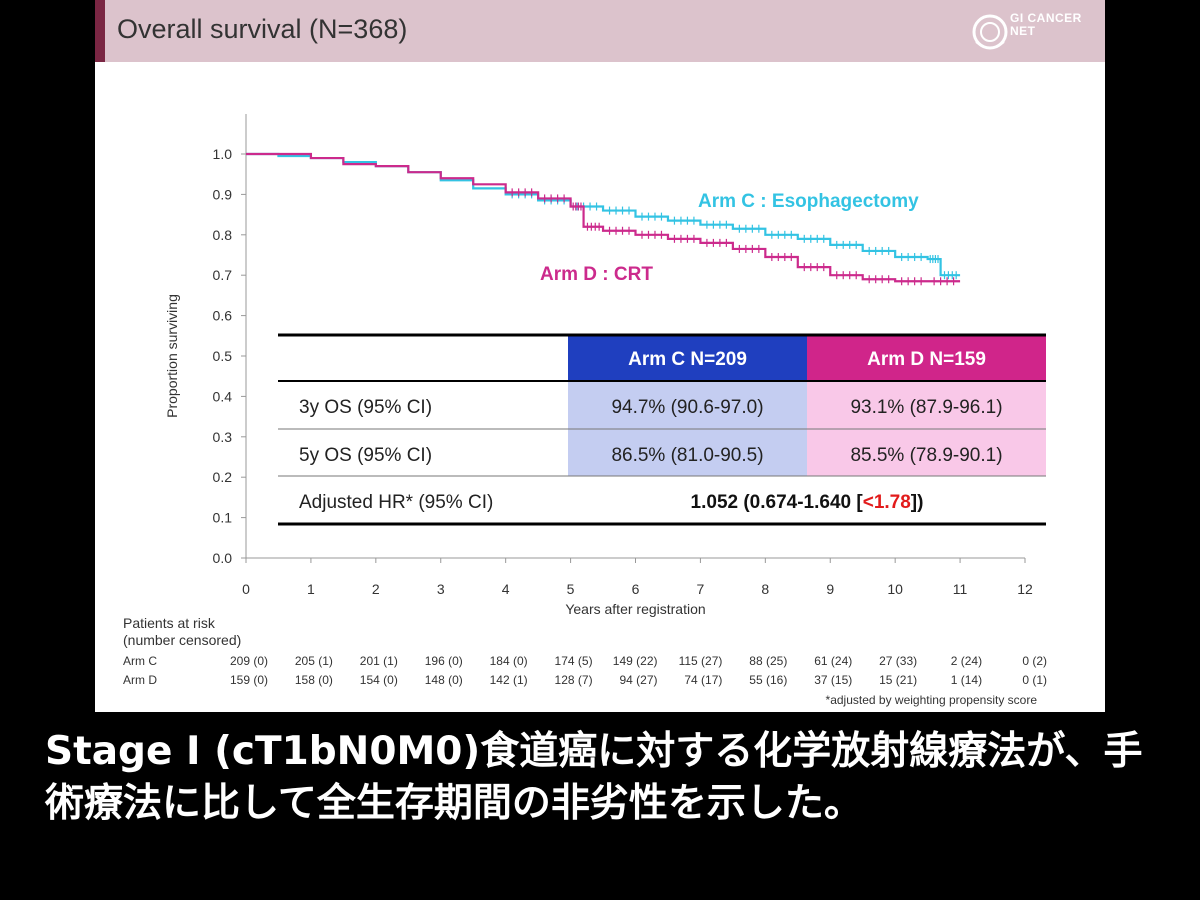 The height and width of the screenshot is (900, 1200). I want to click on header-arm-d: Arm D N=159, so click(926, 359).